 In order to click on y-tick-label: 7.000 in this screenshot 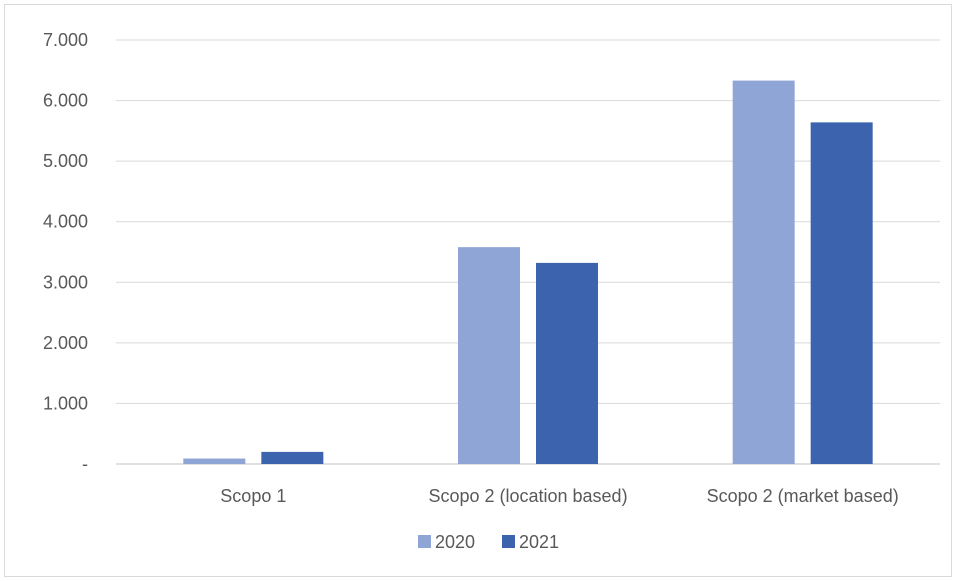, I will do `click(65, 40)`.